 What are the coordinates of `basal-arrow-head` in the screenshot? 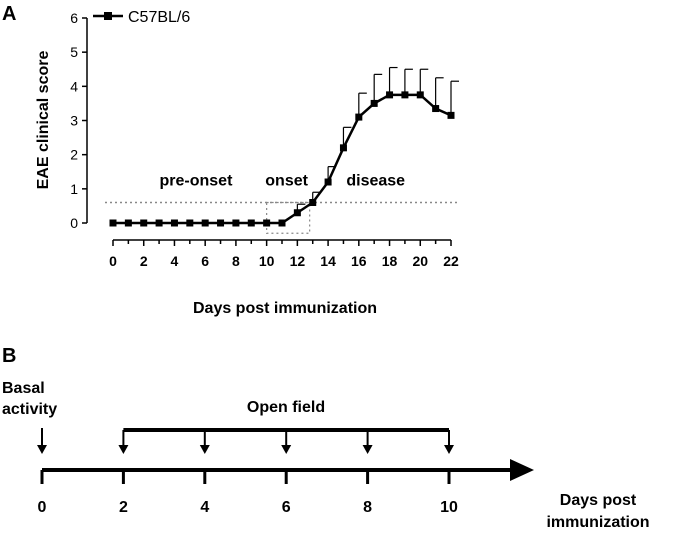 It's located at (42, 449).